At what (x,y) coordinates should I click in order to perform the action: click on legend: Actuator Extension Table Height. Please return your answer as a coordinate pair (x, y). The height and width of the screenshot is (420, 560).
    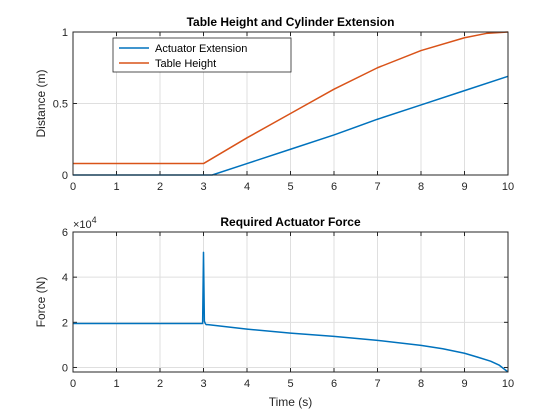
    Looking at the image, I should click on (202, 55).